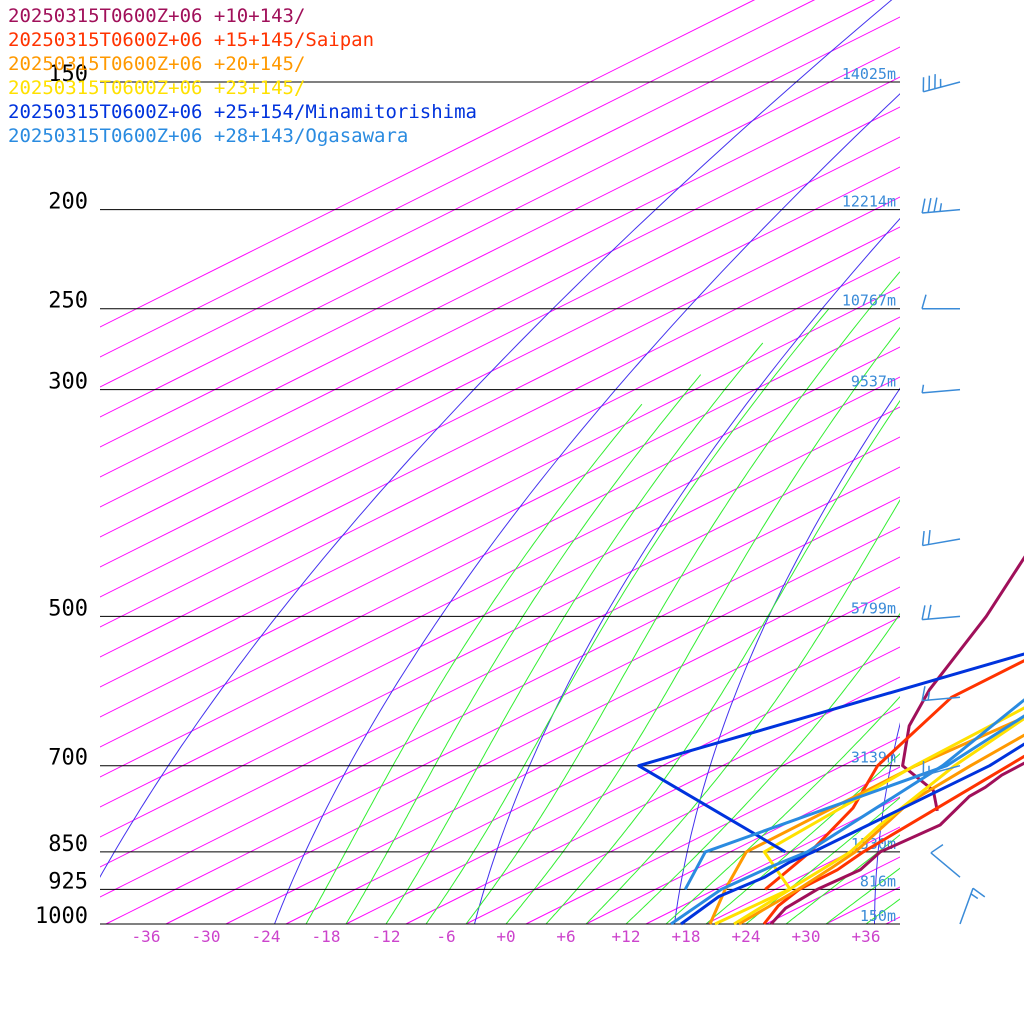 This screenshot has height=1024, width=1024. I want to click on temperature-tick-label: +24, so click(746, 936).